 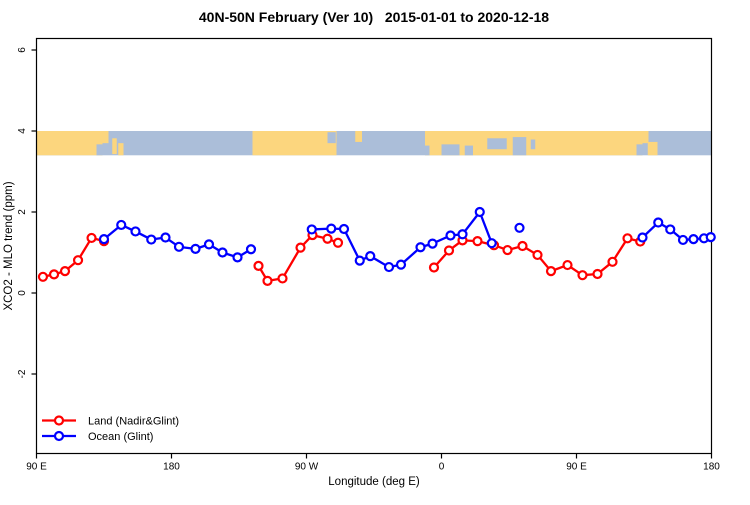 I want to click on data-series, so click(x=376, y=246).